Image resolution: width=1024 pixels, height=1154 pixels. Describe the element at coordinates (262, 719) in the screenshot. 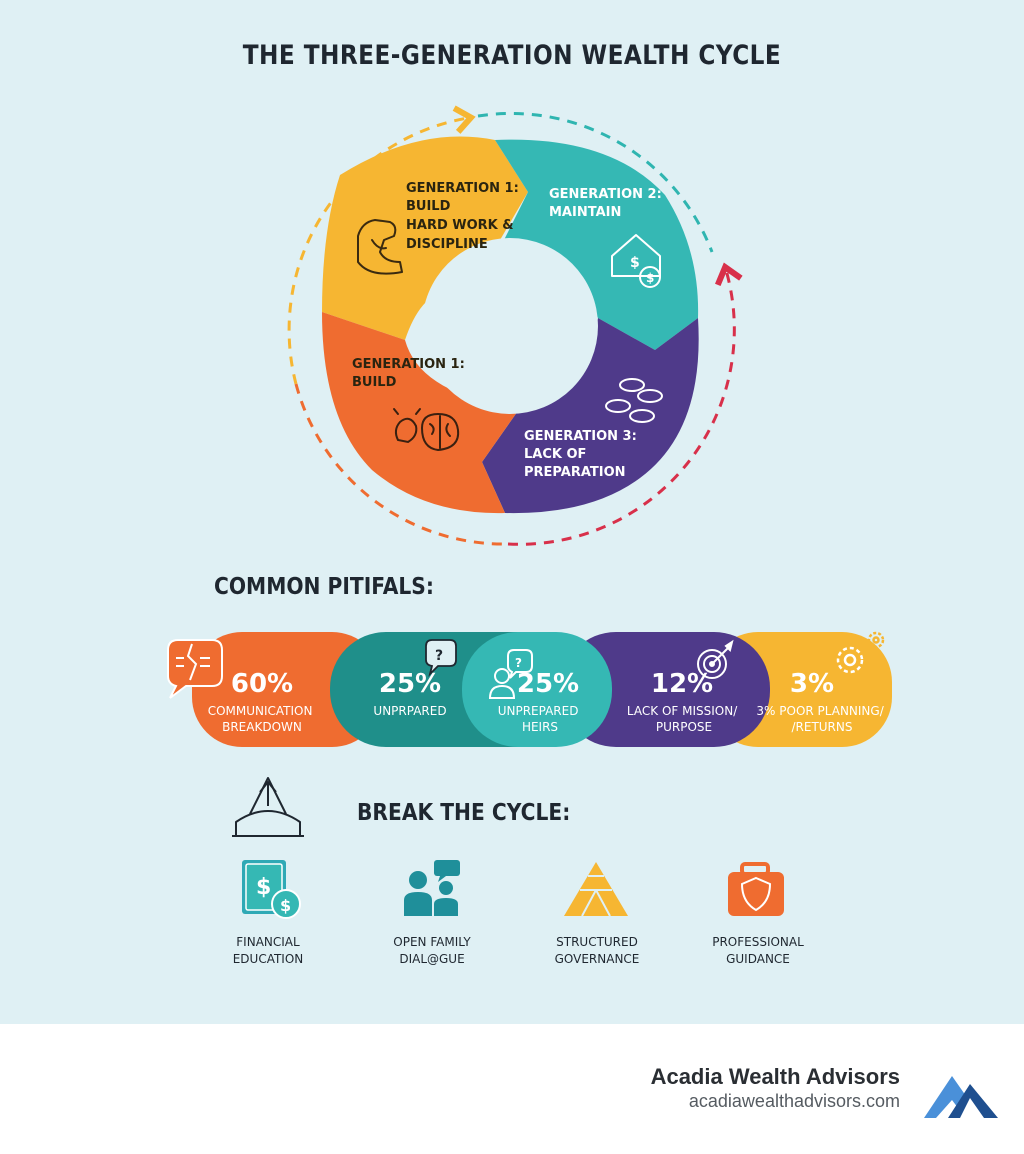

I see `pitfall-desc-communication: COMMUNICATION BREAKDOWN` at that location.